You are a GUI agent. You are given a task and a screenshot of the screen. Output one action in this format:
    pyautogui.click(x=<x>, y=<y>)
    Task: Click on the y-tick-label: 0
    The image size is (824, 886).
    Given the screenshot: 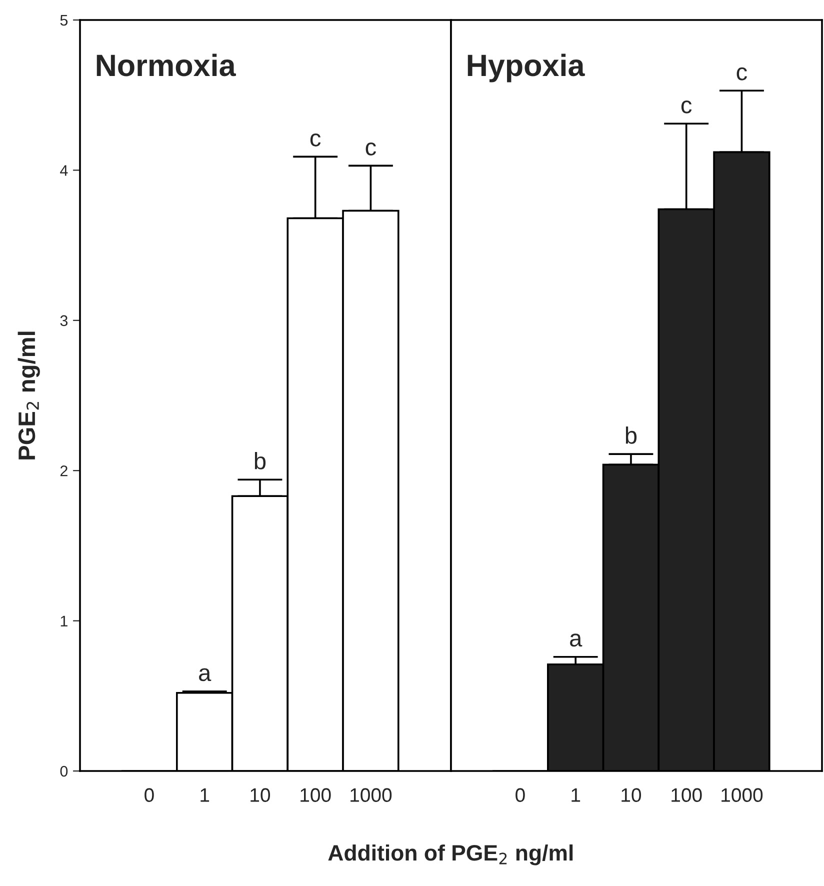 What is the action you would take?
    pyautogui.click(x=64, y=771)
    